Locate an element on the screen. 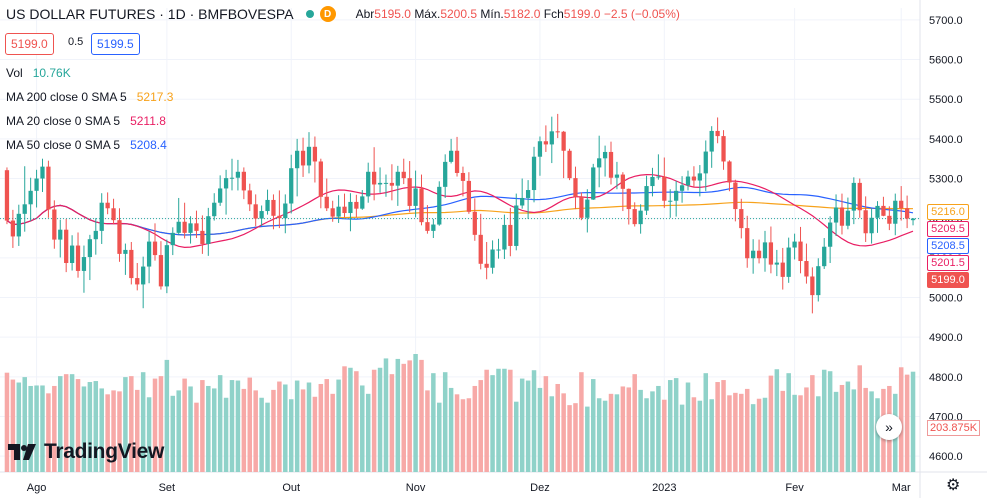 The image size is (987, 498). x-tick-label: Fev is located at coordinates (794, 488).